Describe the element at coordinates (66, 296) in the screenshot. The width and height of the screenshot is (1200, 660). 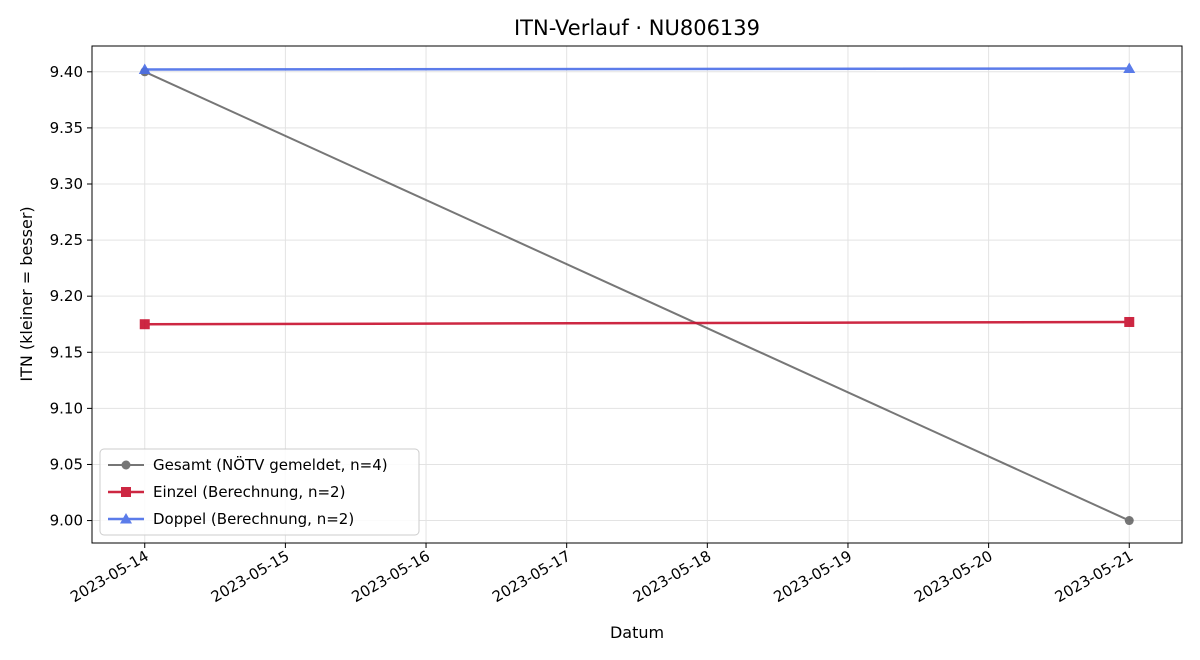
I see `y-tick-label: 9.20` at that location.